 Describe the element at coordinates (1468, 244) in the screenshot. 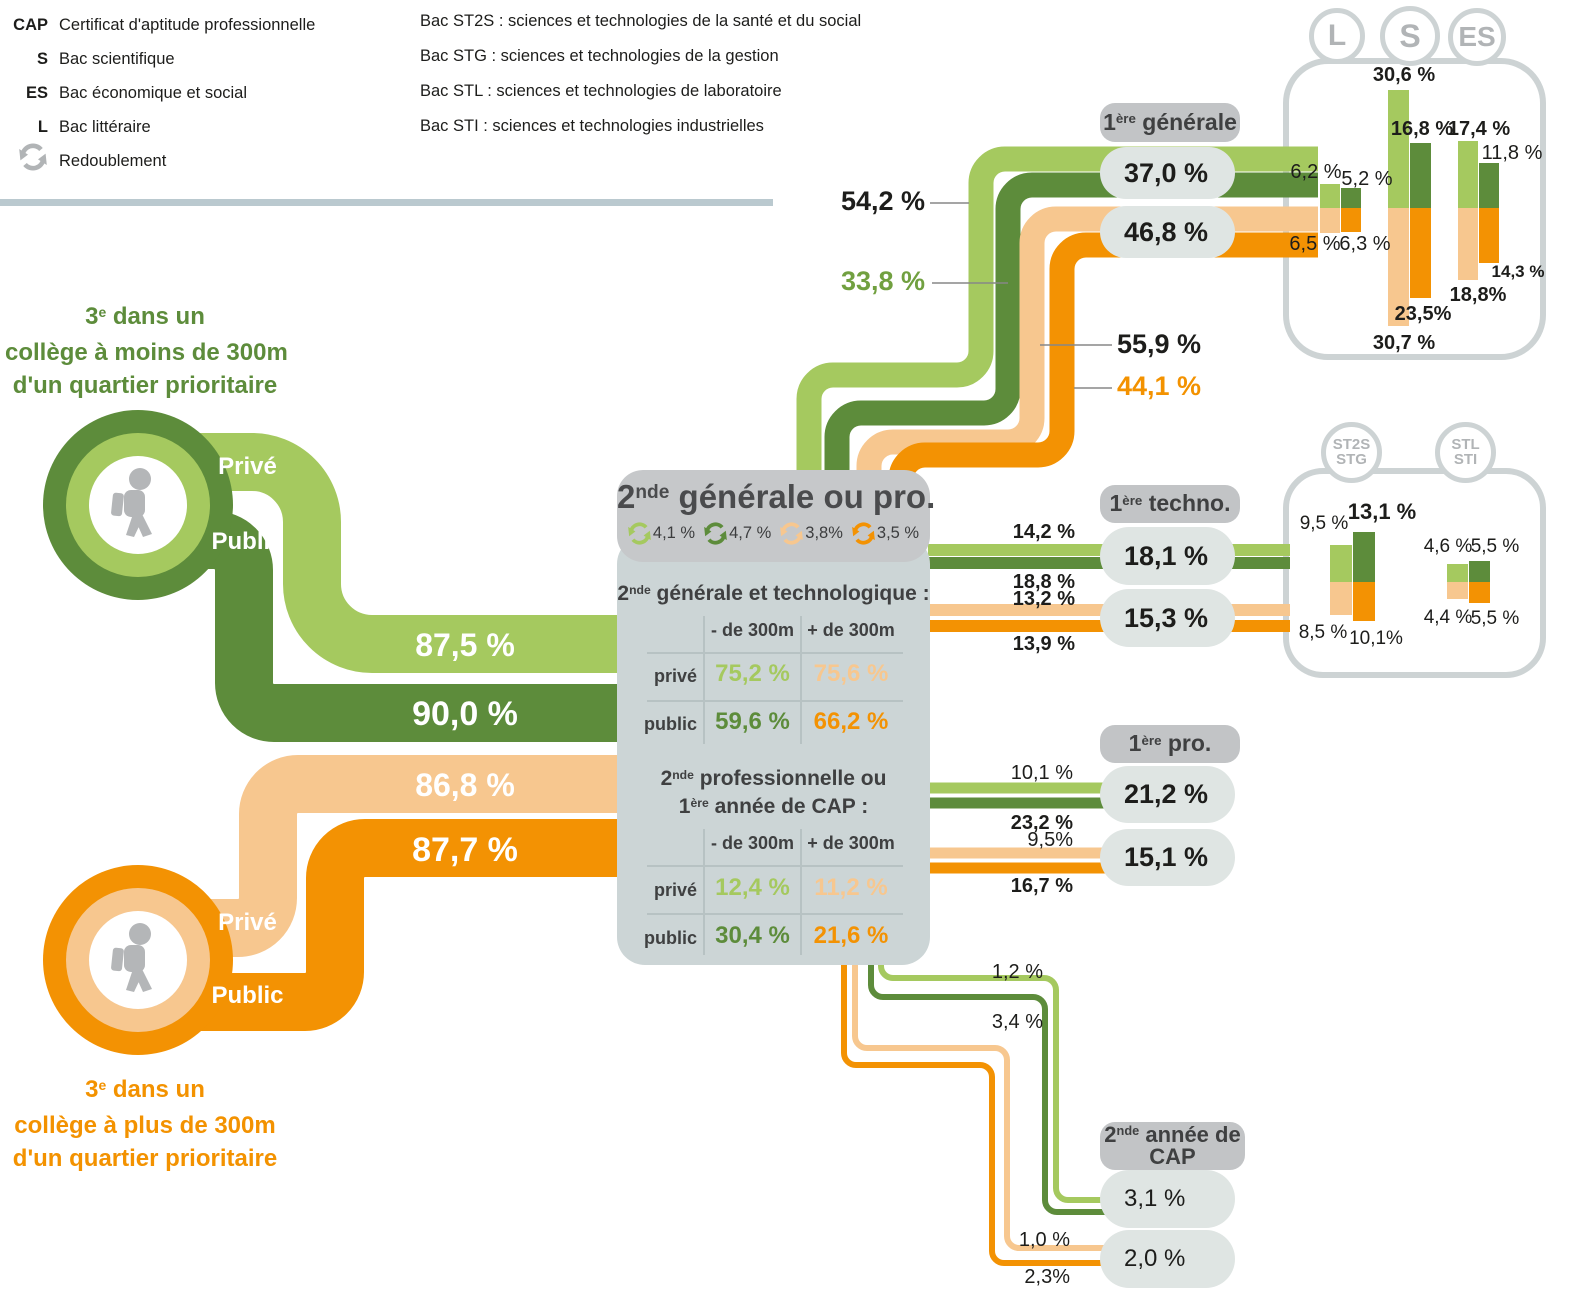

I see `bar-es-far-prive` at that location.